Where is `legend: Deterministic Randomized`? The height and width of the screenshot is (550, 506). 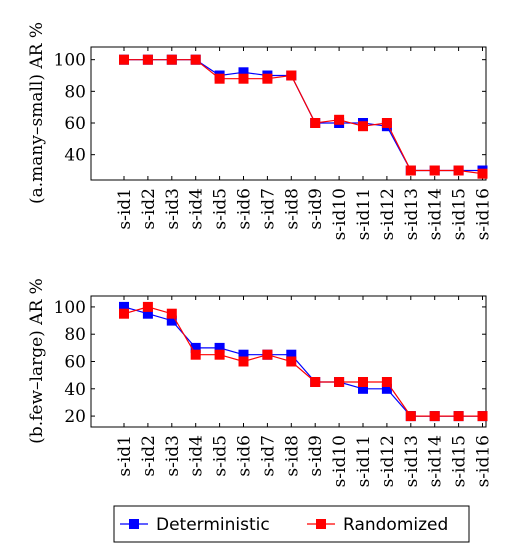
legend: Deterministic Randomized is located at coordinates (291, 524).